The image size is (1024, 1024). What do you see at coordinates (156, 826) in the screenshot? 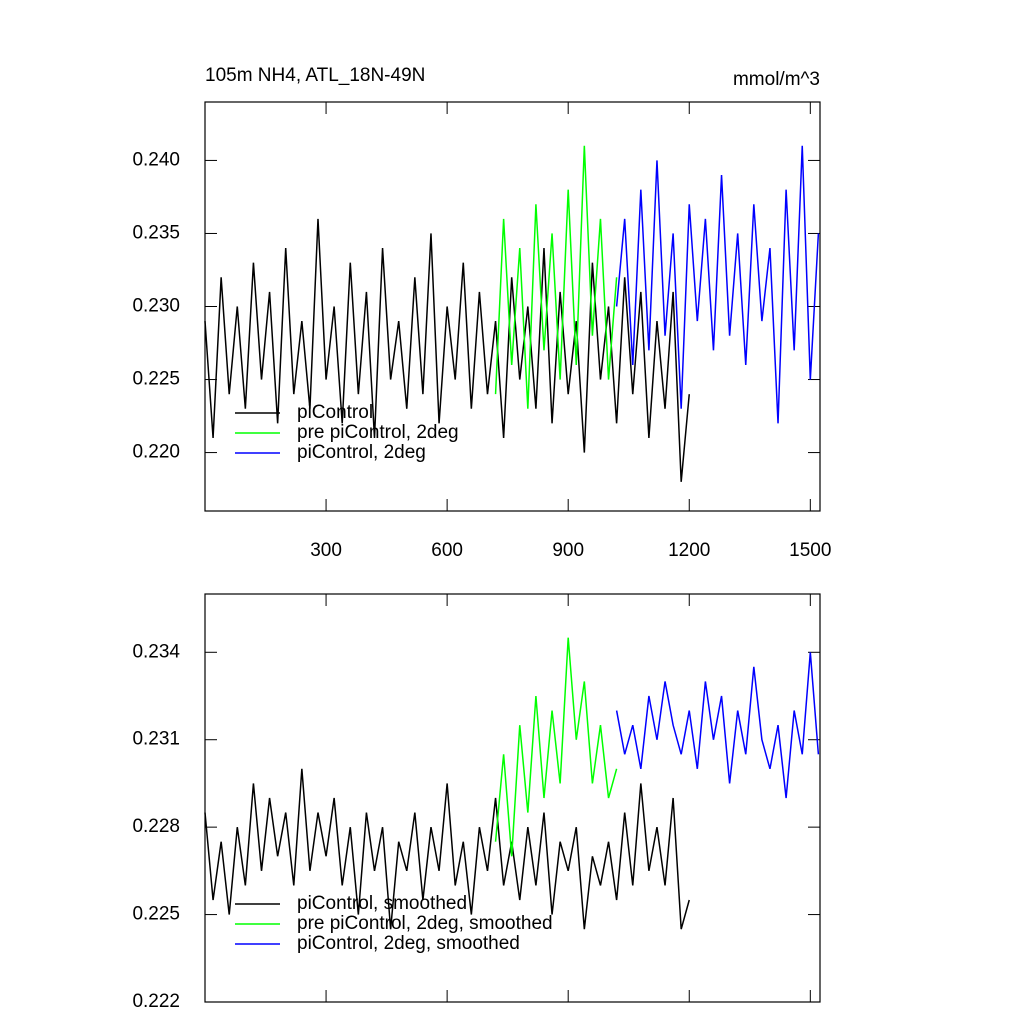
I see `y-tick-label: 0.228` at bounding box center [156, 826].